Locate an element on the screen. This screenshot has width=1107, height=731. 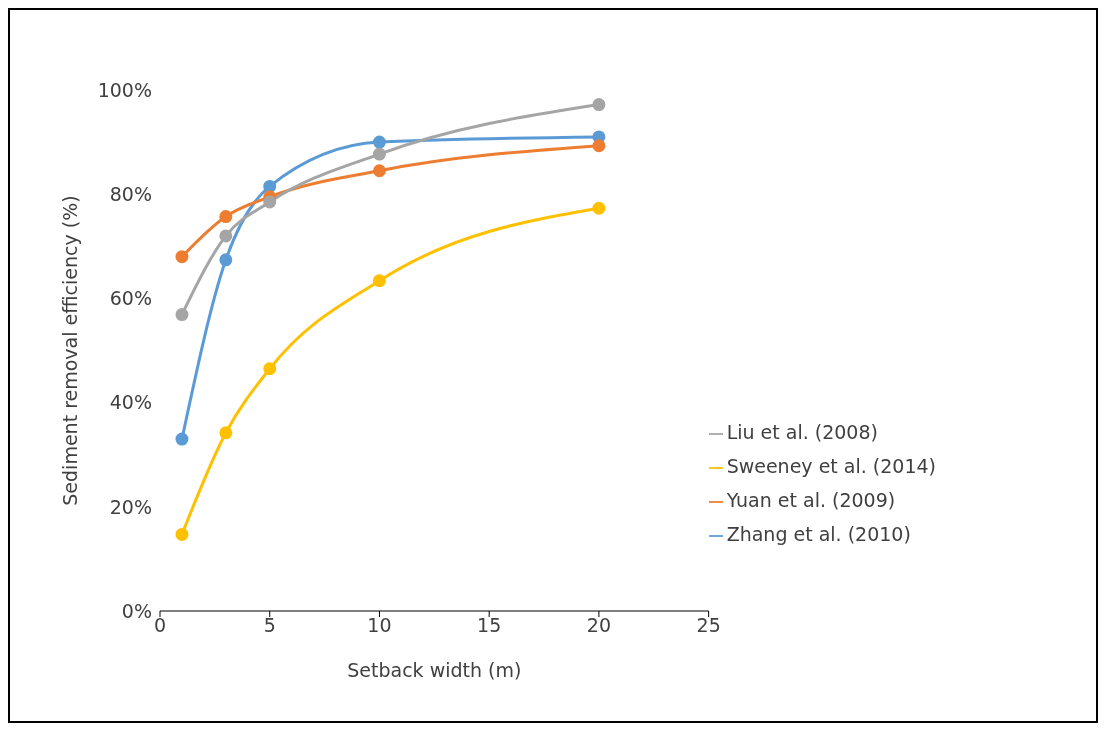
y-tick-label: 100% is located at coordinates (124, 89).